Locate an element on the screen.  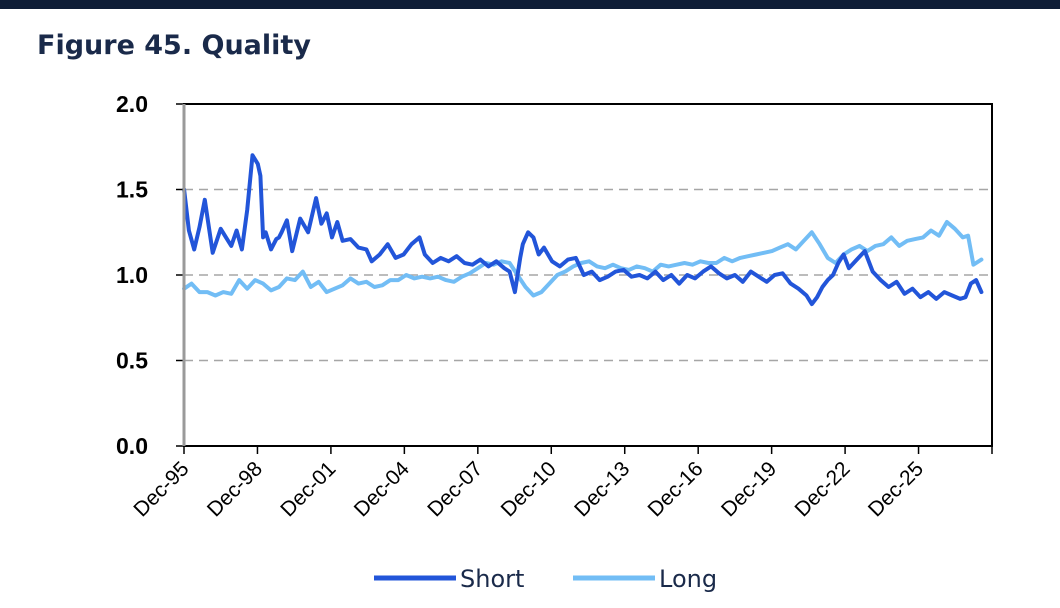
x-tick-label-0: Dec-95 is located at coordinates (161, 489).